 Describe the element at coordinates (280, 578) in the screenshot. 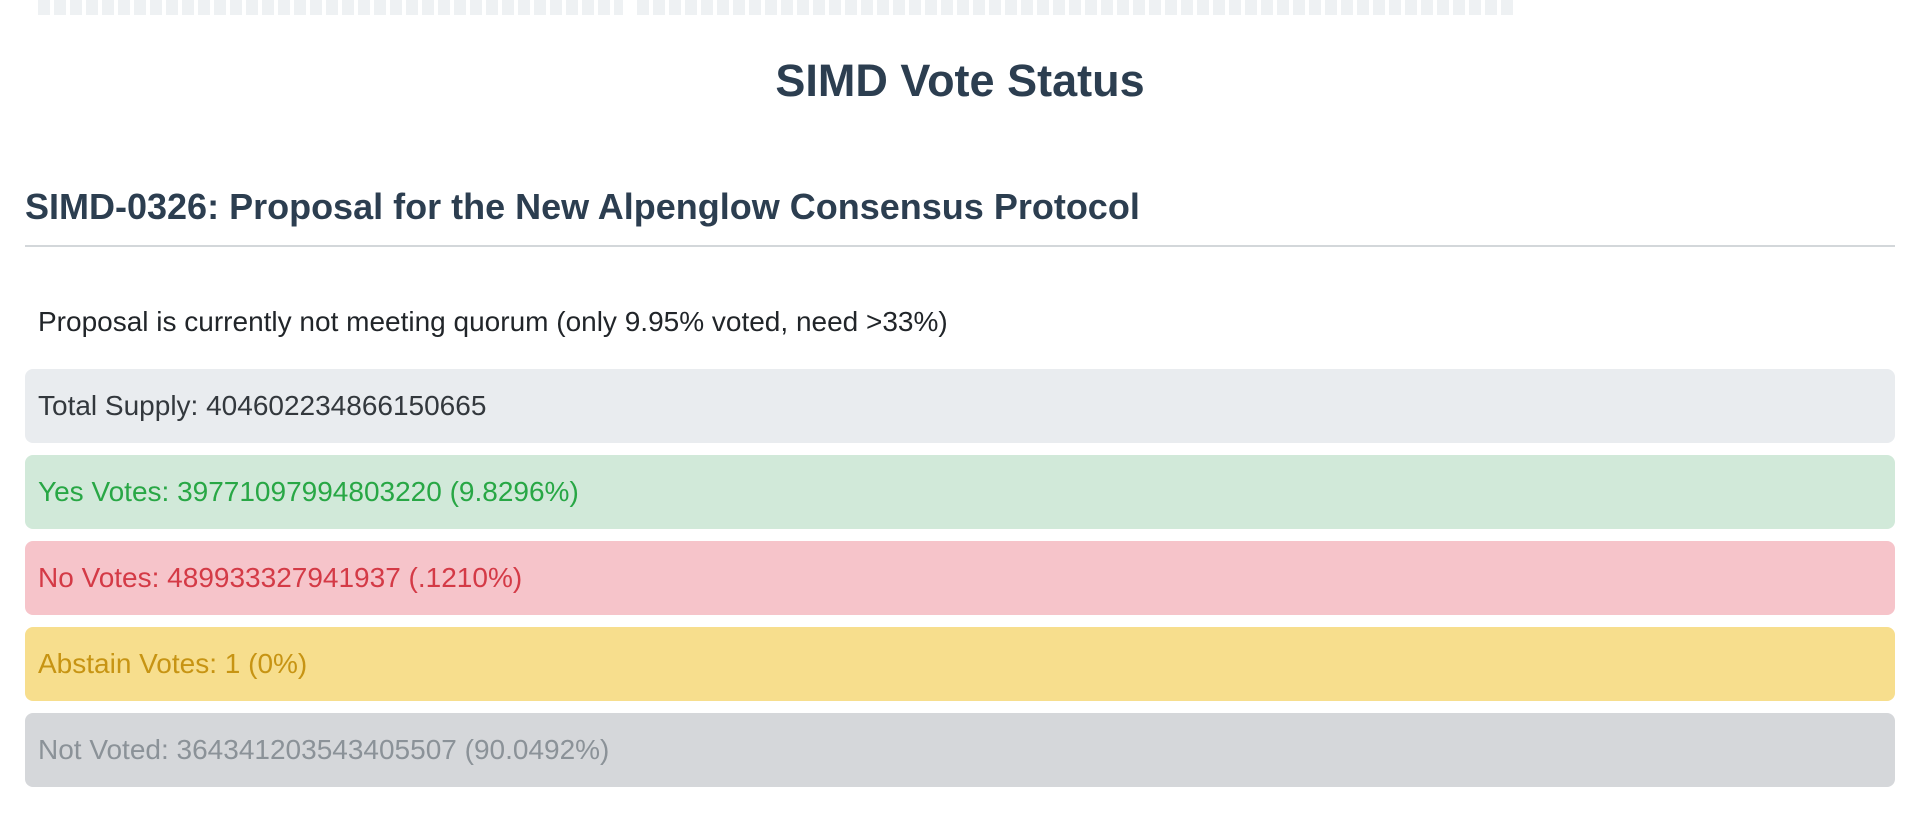

I see `vote-bar-text: No Votes: 489933327941937 (.1210%)` at that location.